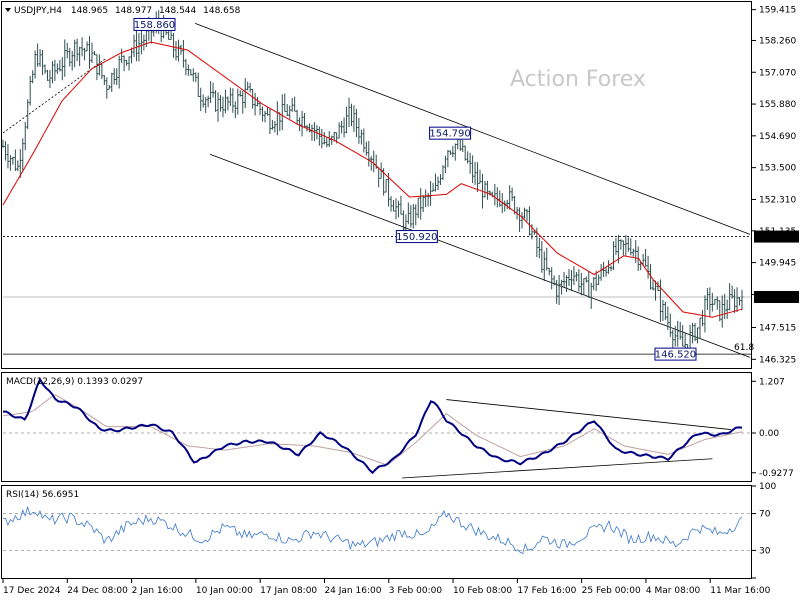 Image resolution: width=800 pixels, height=604 pixels. I want to click on time-tick-label: 24 Dec 08:00, so click(97, 591).